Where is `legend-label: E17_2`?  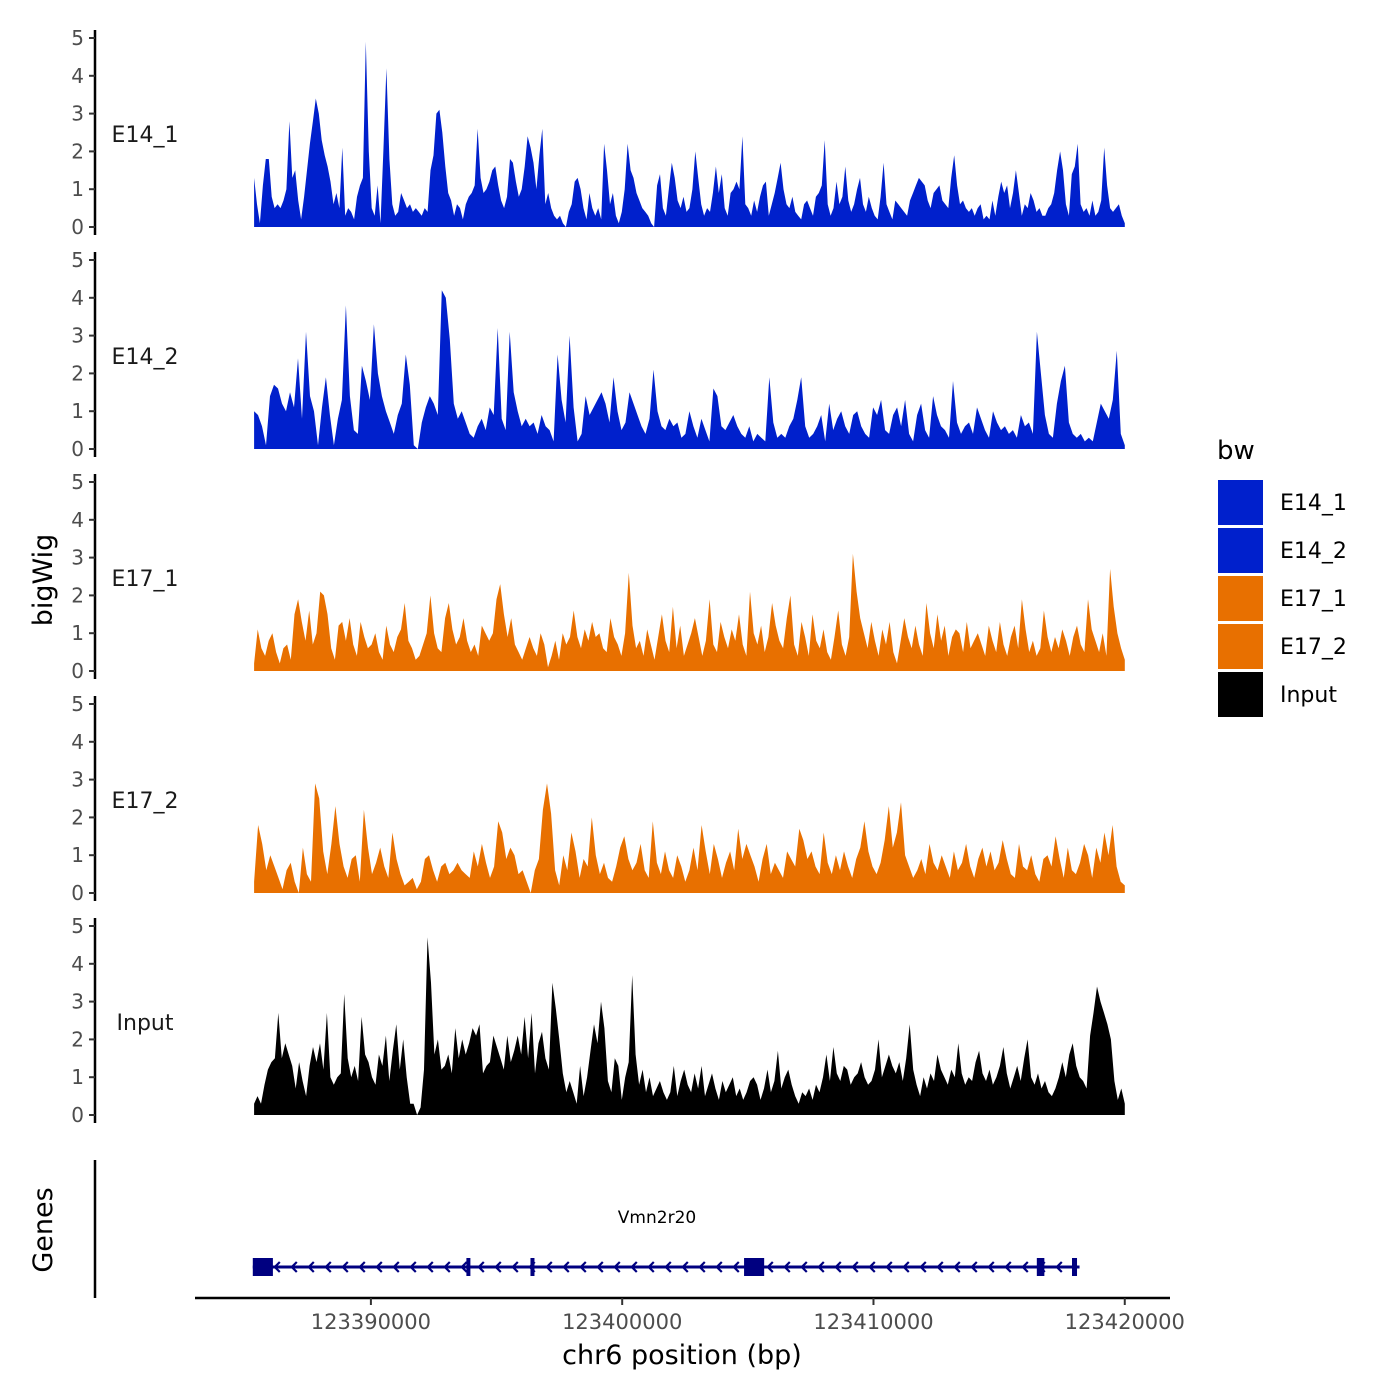
legend-label: E17_2 is located at coordinates (1313, 647).